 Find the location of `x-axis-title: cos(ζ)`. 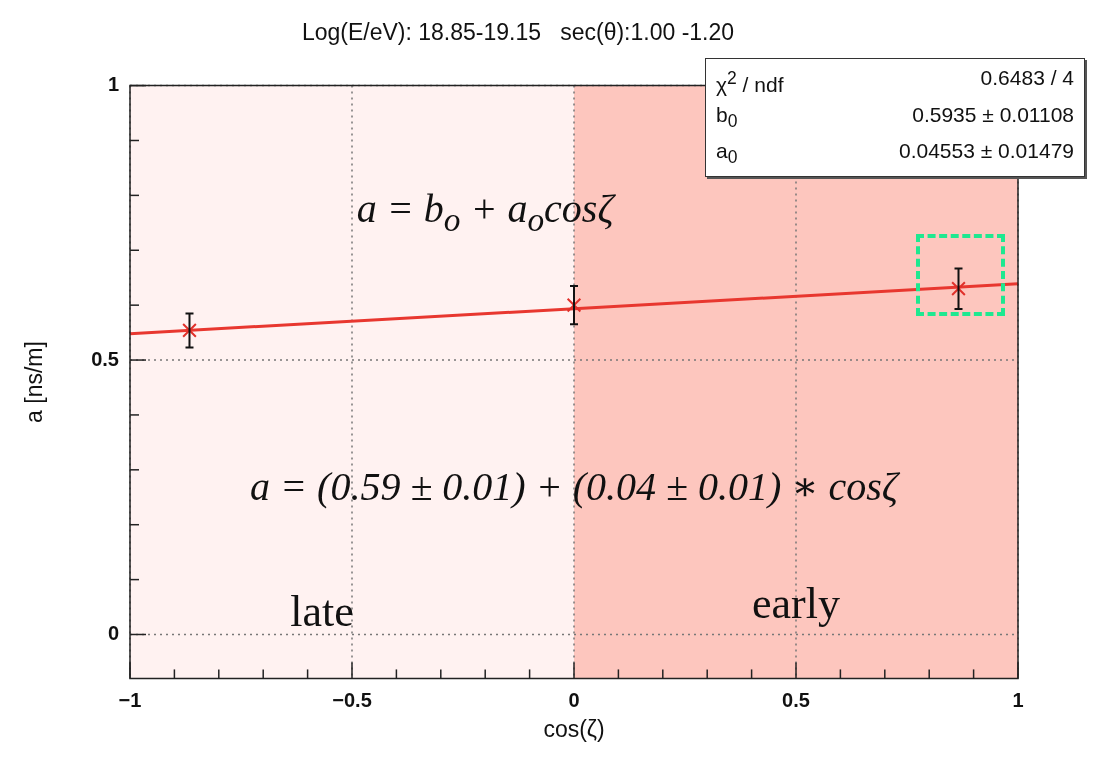

x-axis-title: cos(ζ) is located at coordinates (574, 728).